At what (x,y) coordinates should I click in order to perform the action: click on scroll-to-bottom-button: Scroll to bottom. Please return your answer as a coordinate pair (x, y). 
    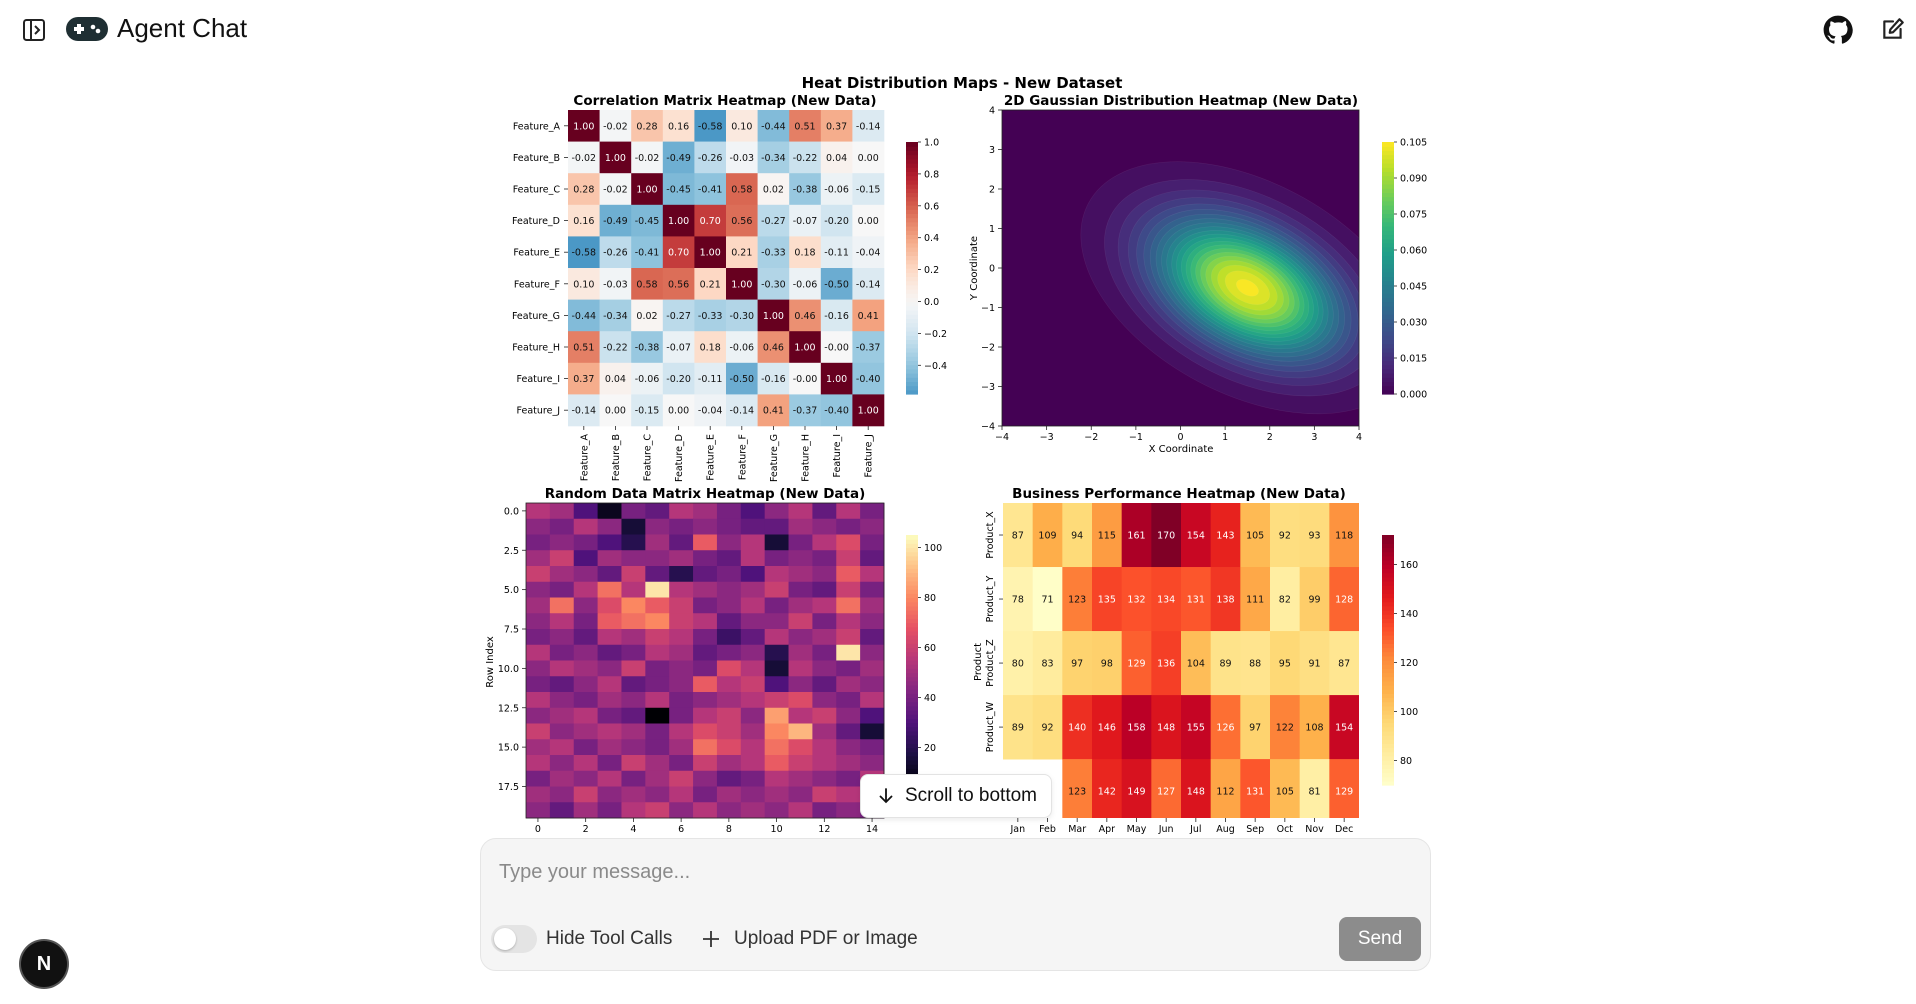
    Looking at the image, I should click on (956, 796).